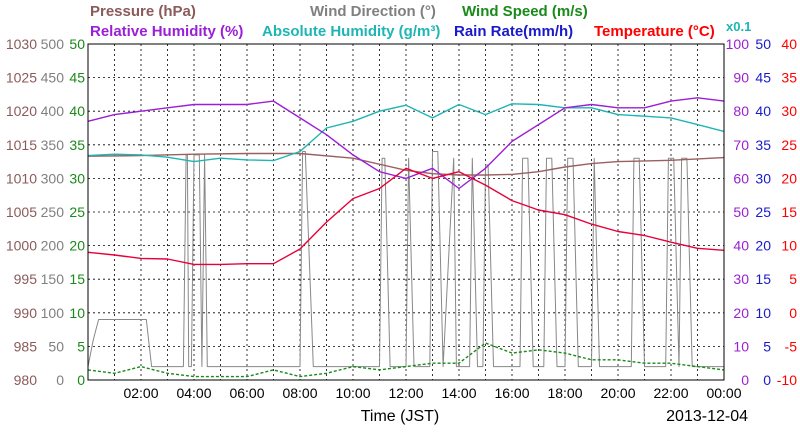  Describe the element at coordinates (789, 111) in the screenshot. I see `temperature-tick-label: 30` at that location.